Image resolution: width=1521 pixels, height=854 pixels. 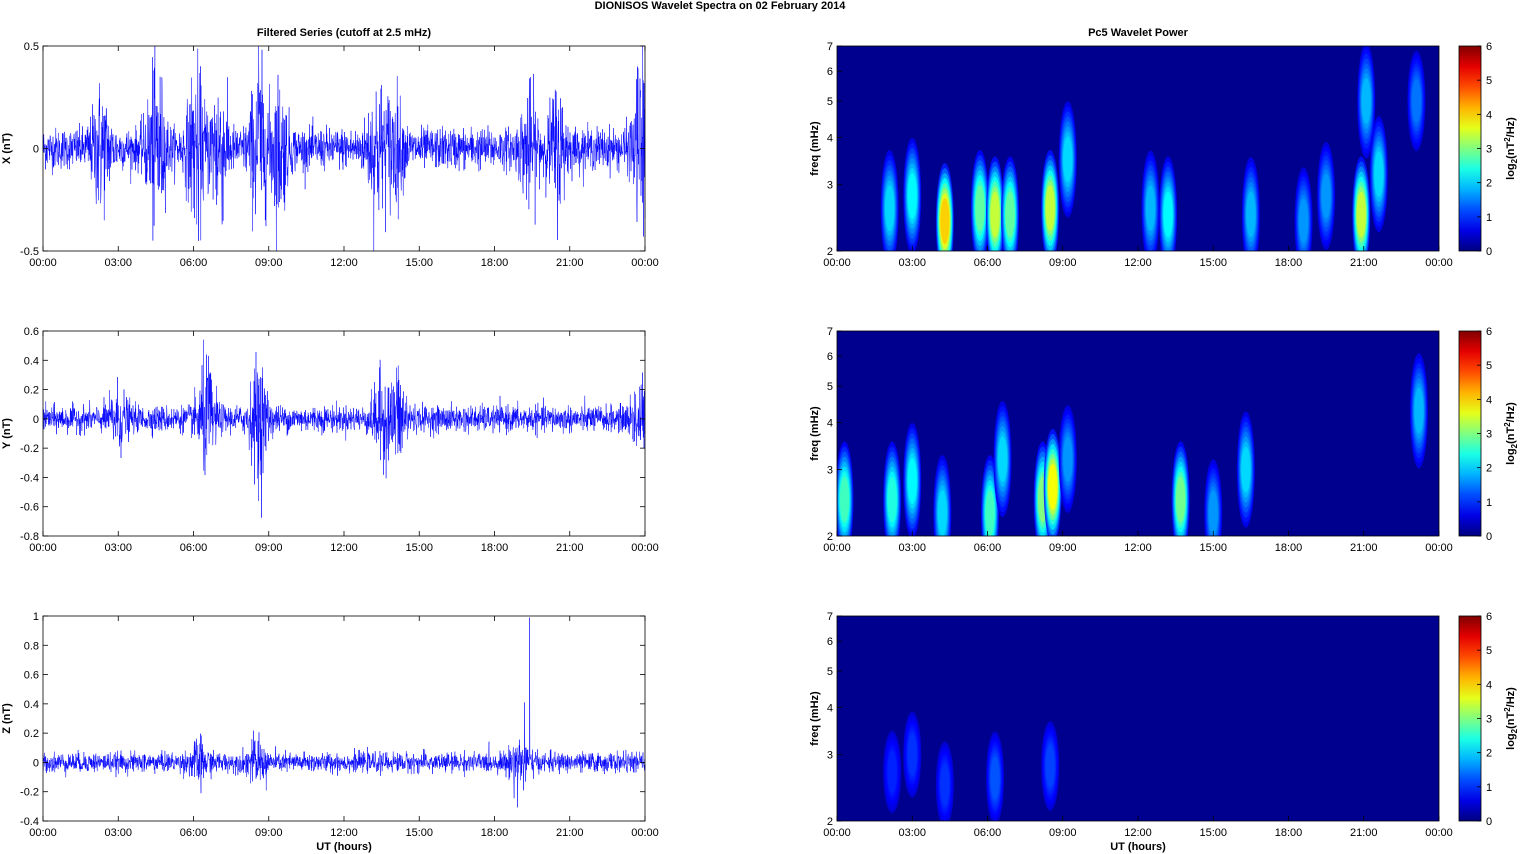 I want to click on left-column-title: Filtered Series (cutoff at 2.5 mHz), so click(x=344, y=33).